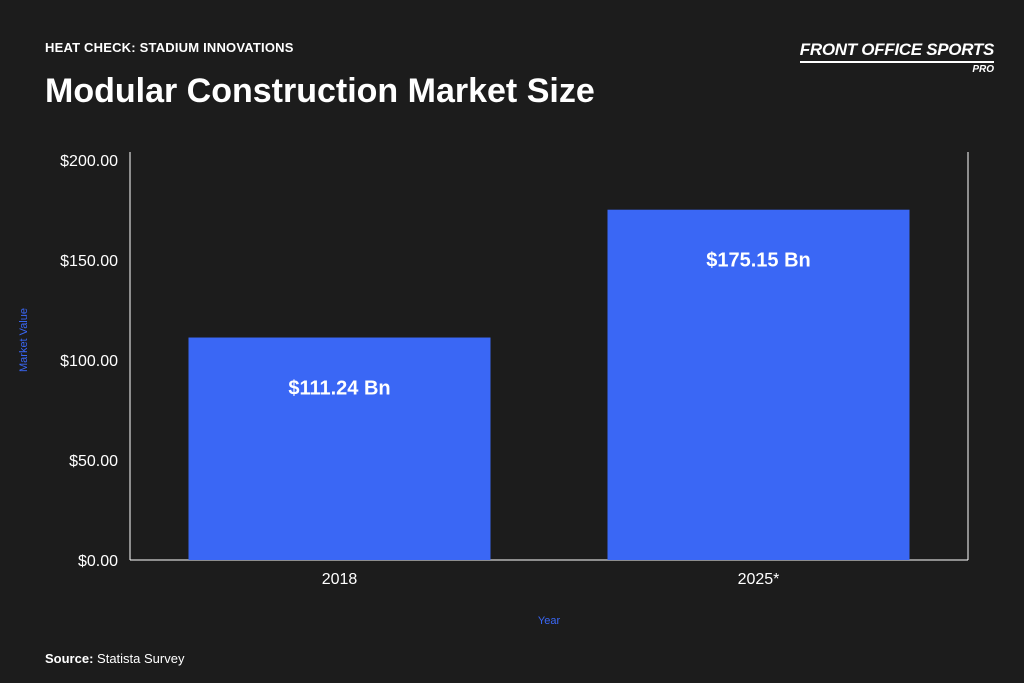  What do you see at coordinates (98, 561) in the screenshot?
I see `y-tick-label: $0.00` at bounding box center [98, 561].